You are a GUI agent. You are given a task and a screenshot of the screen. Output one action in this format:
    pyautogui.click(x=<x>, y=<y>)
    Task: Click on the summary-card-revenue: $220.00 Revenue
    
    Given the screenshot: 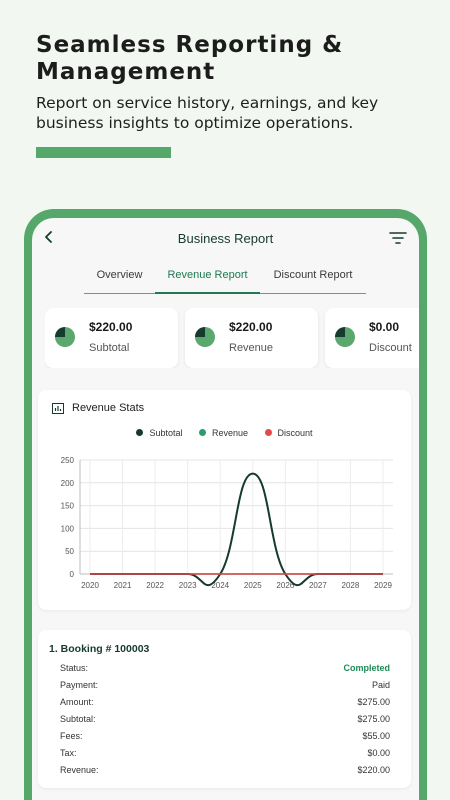 What is the action you would take?
    pyautogui.click(x=251, y=338)
    